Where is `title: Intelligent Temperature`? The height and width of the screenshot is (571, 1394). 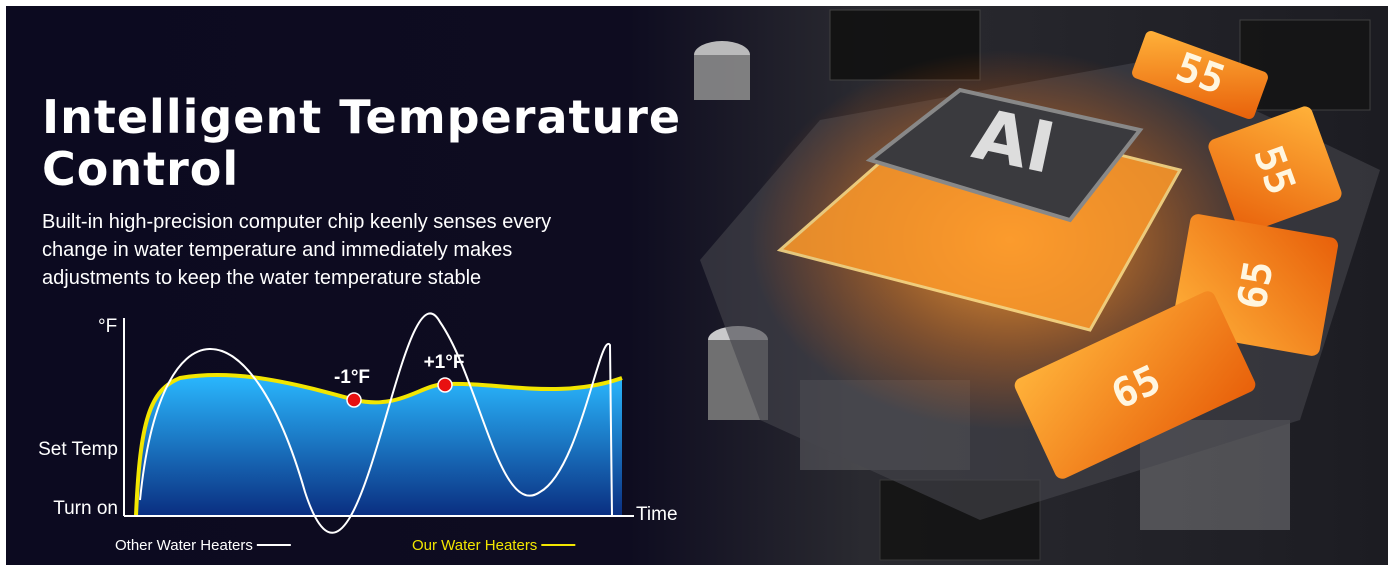 title: Intelligent Temperature is located at coordinates (361, 117).